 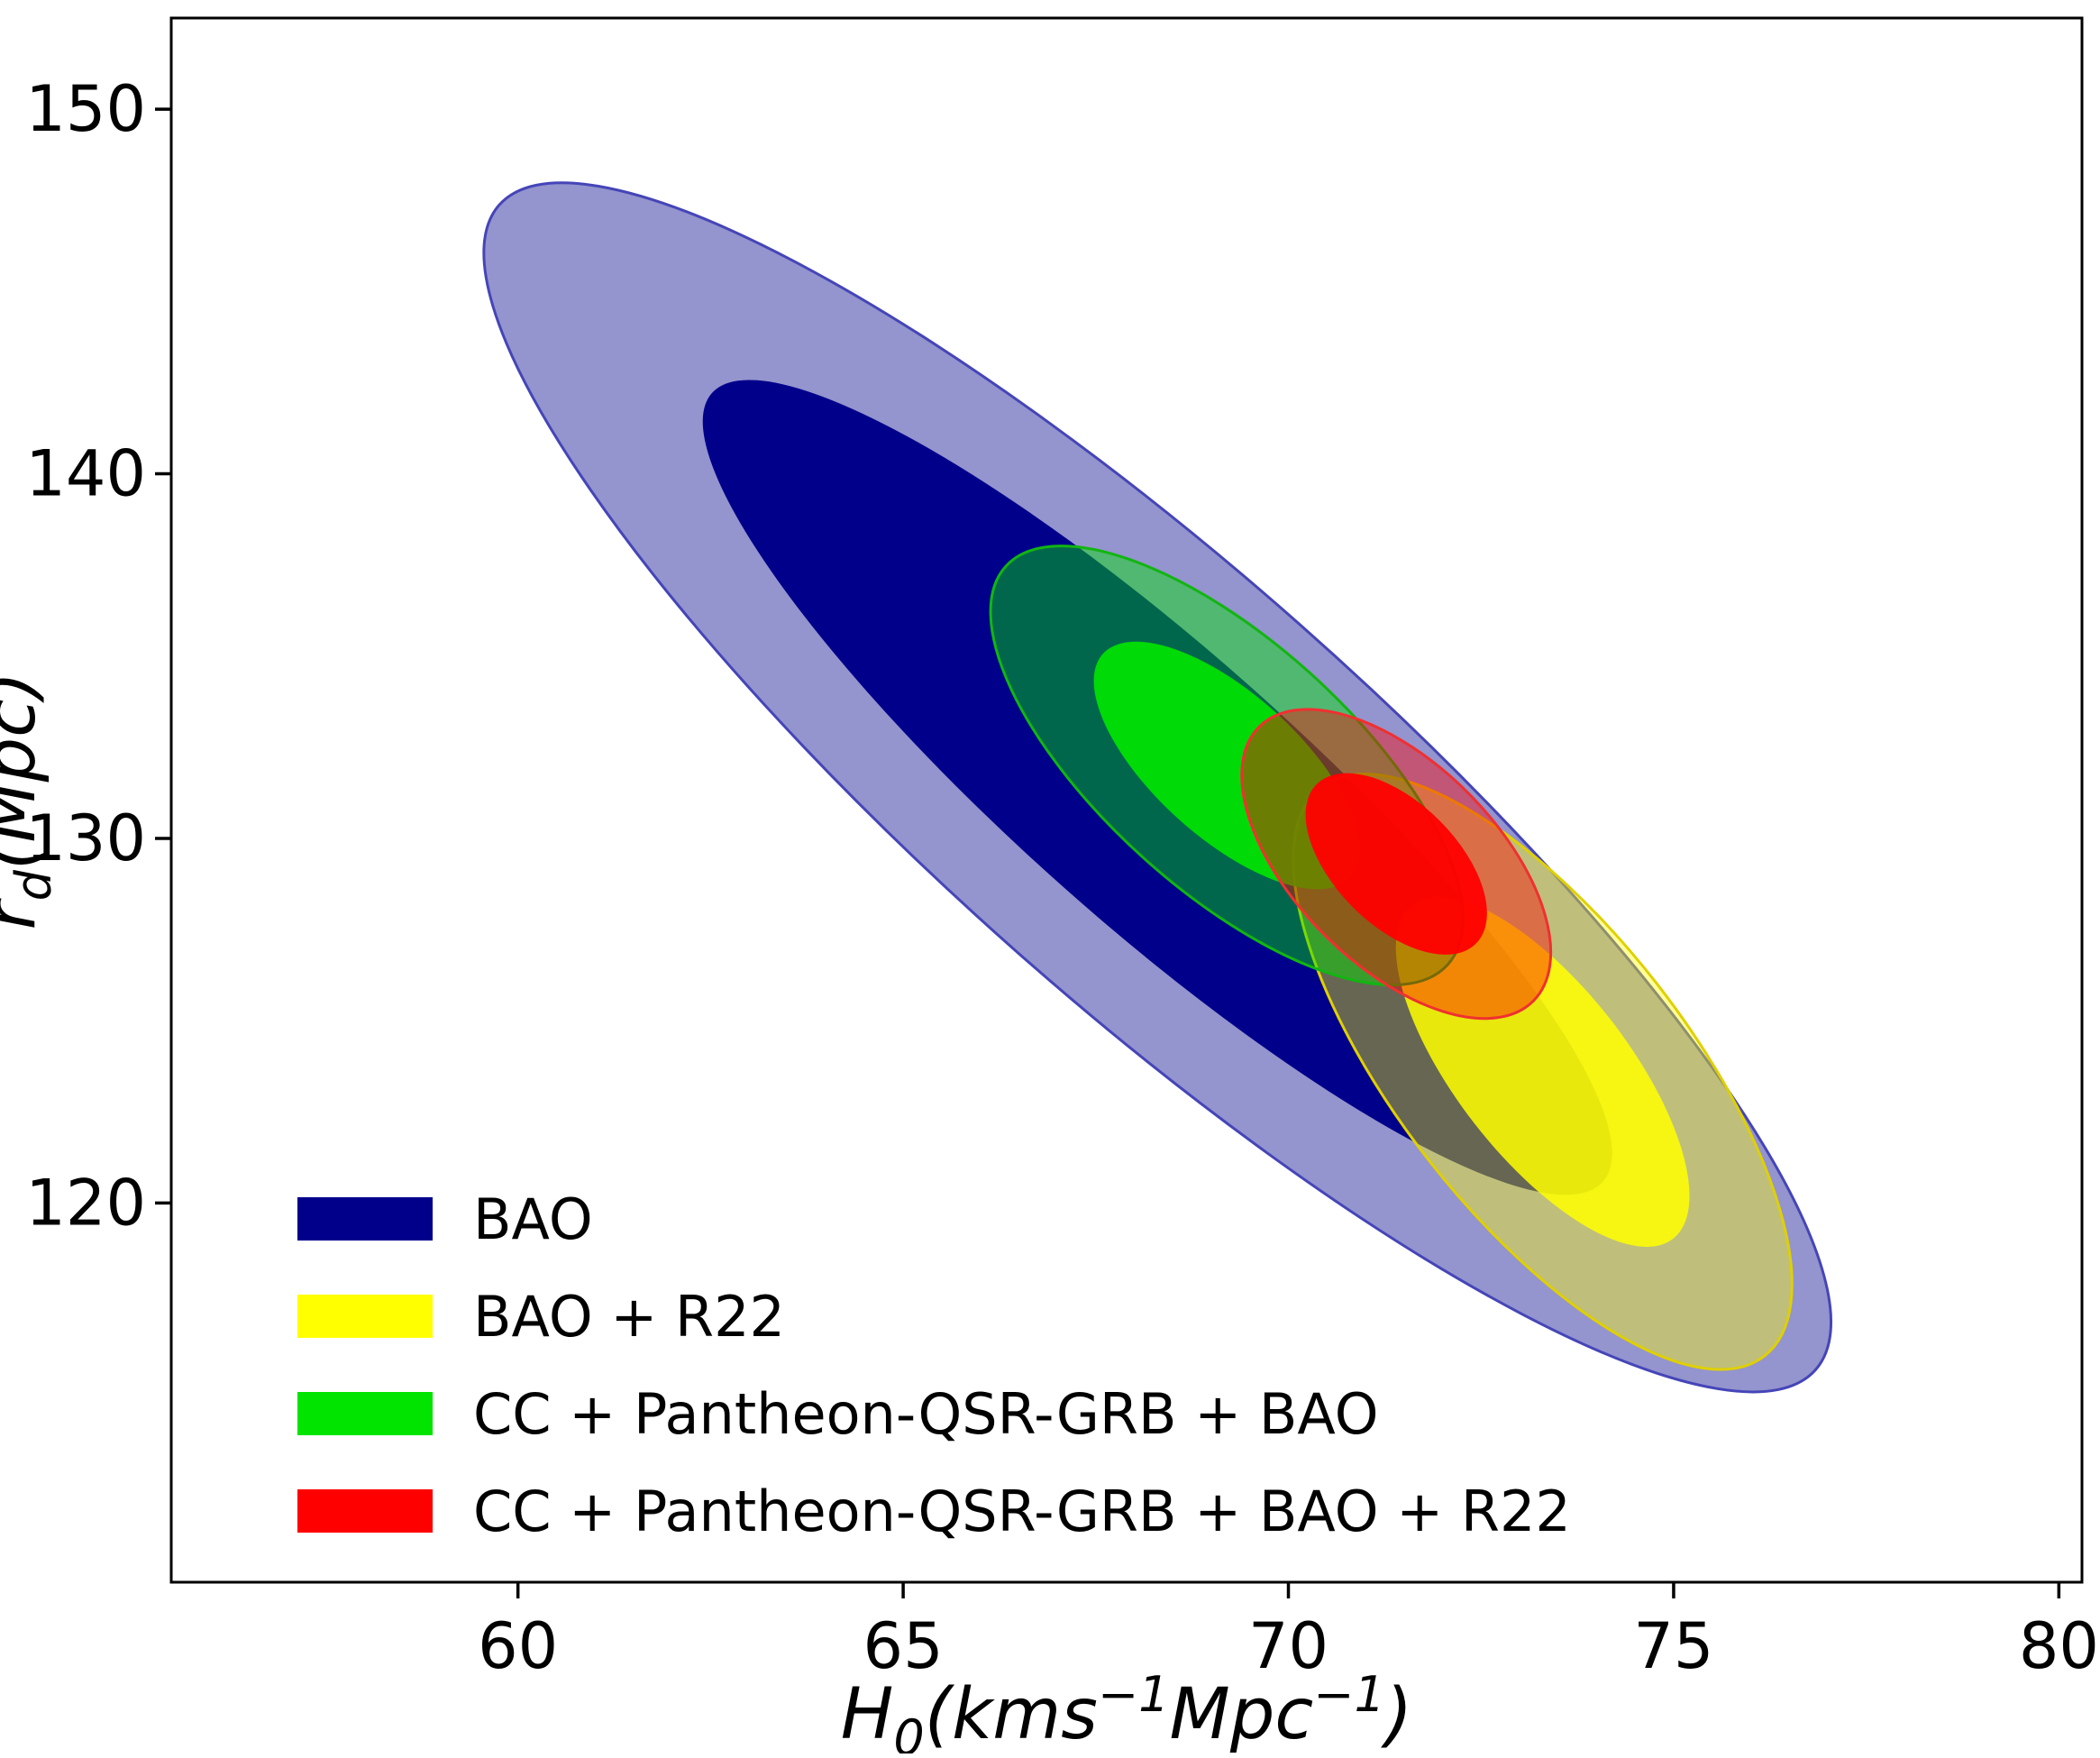 I want to click on contour-1sigma-cc-pantheon-qsr-grb-bao-r22, so click(x=1396, y=864).